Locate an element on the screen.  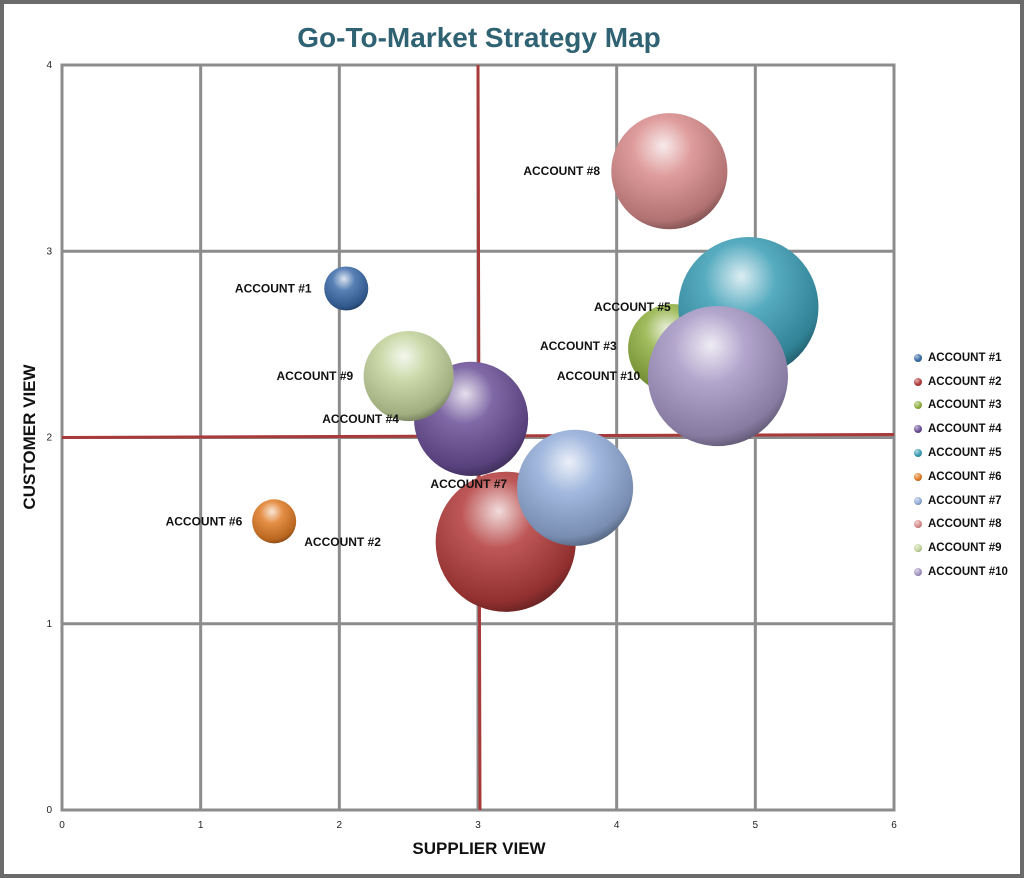
legend-label: ACCOUNT #5 is located at coordinates (965, 453).